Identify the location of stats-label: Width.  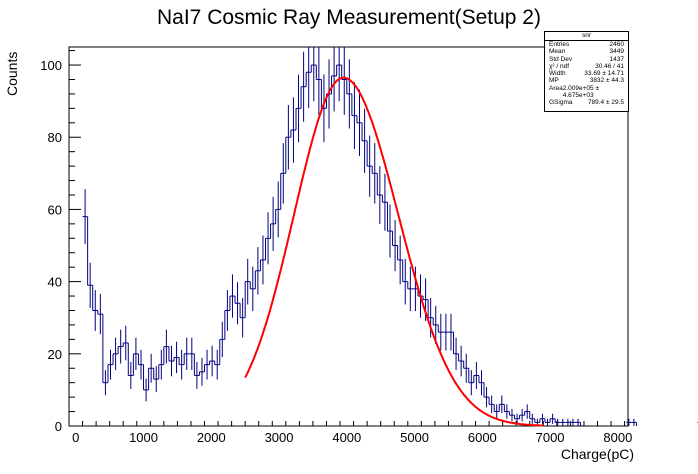
(557, 74).